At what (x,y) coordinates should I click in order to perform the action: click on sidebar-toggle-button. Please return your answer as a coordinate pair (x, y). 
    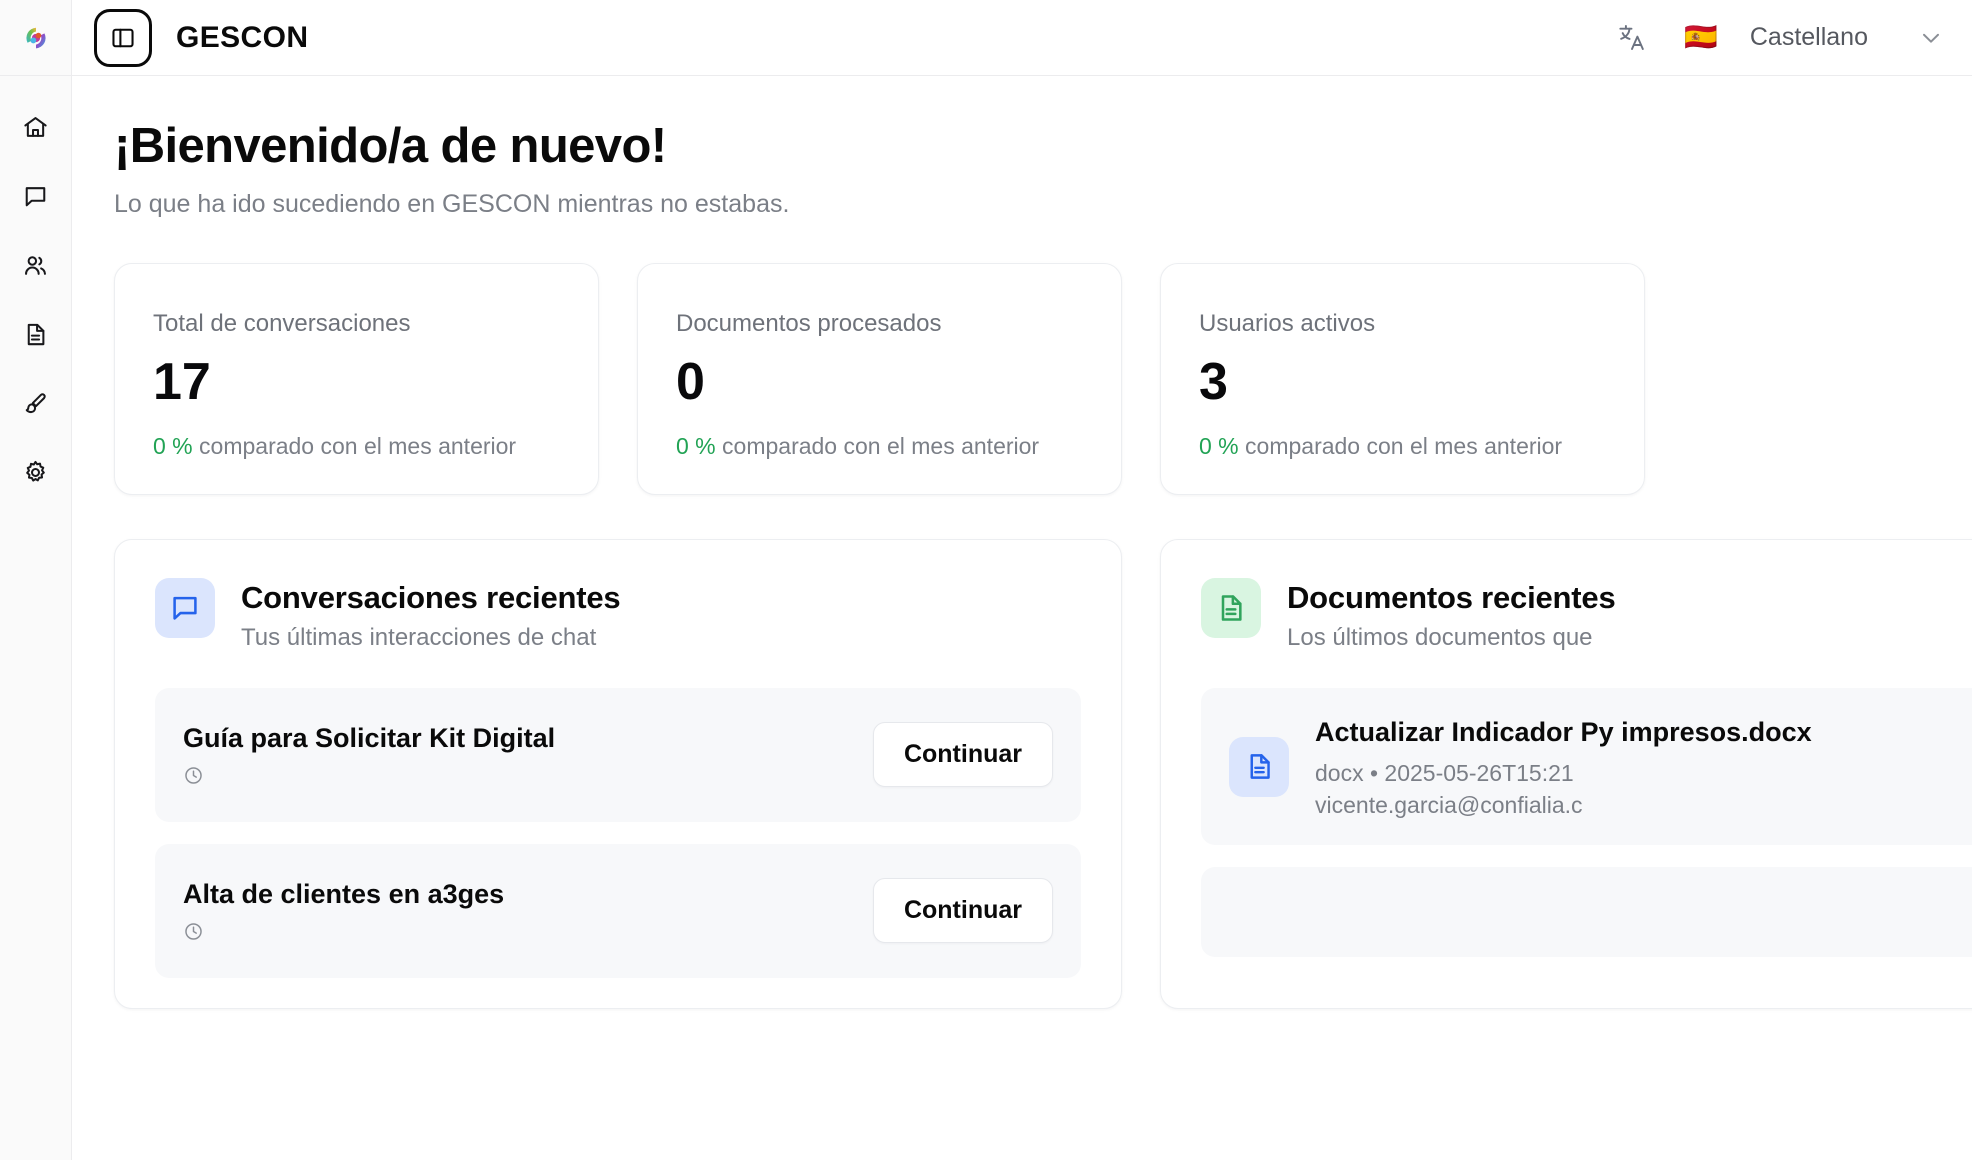
    Looking at the image, I should click on (123, 37).